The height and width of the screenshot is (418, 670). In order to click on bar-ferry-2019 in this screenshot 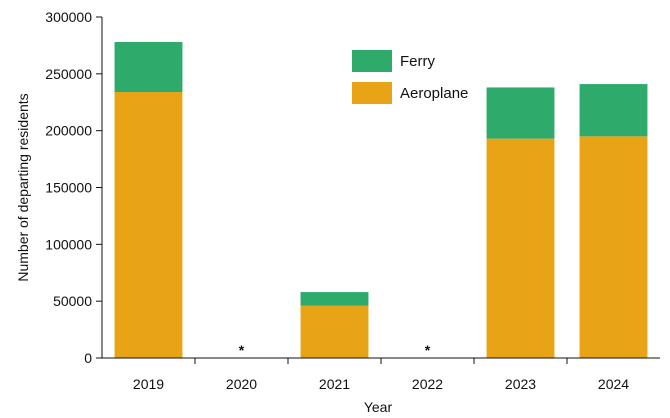, I will do `click(148, 67)`.